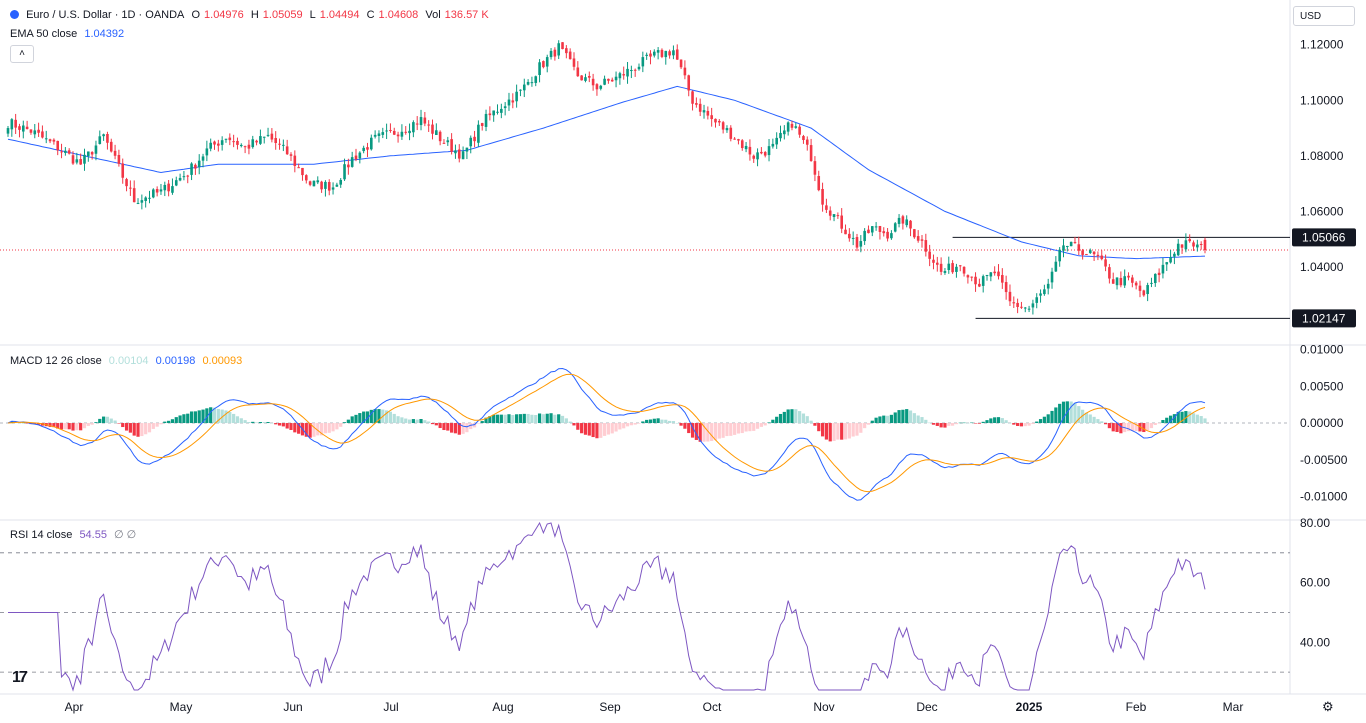  What do you see at coordinates (1324, 16) in the screenshot?
I see `currency-selector: USD` at bounding box center [1324, 16].